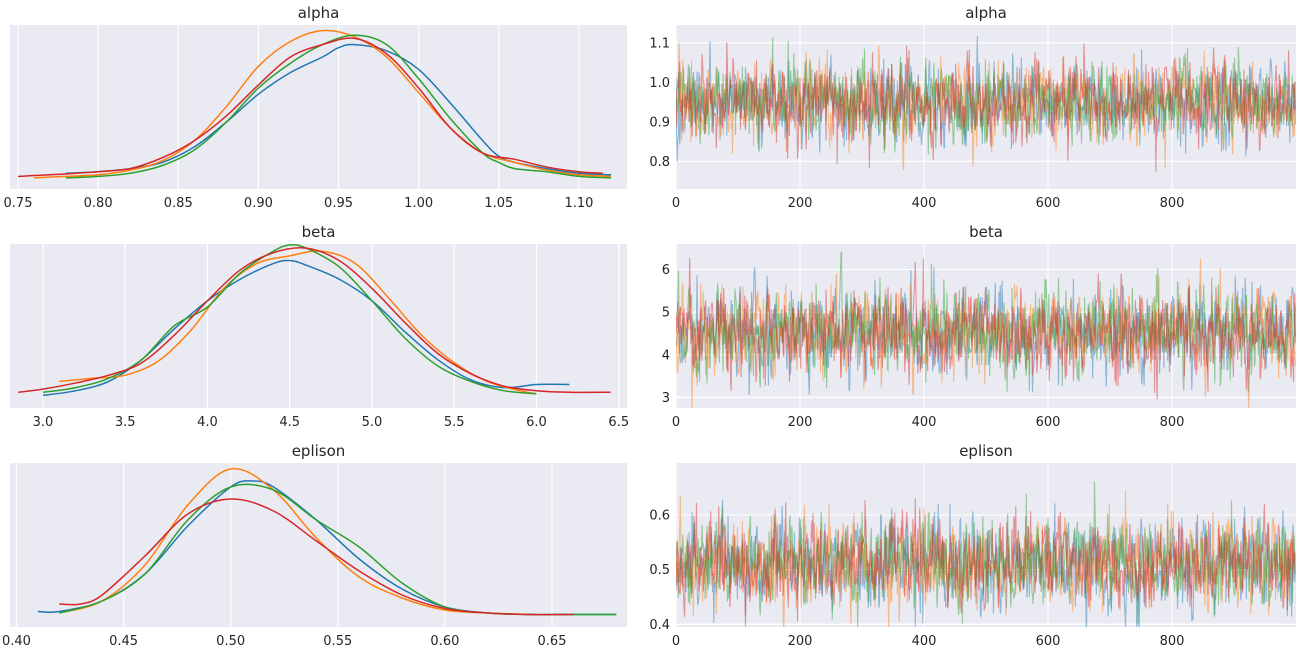  Describe the element at coordinates (498, 203) in the screenshot. I see `x-tick-label: 1.05` at that location.